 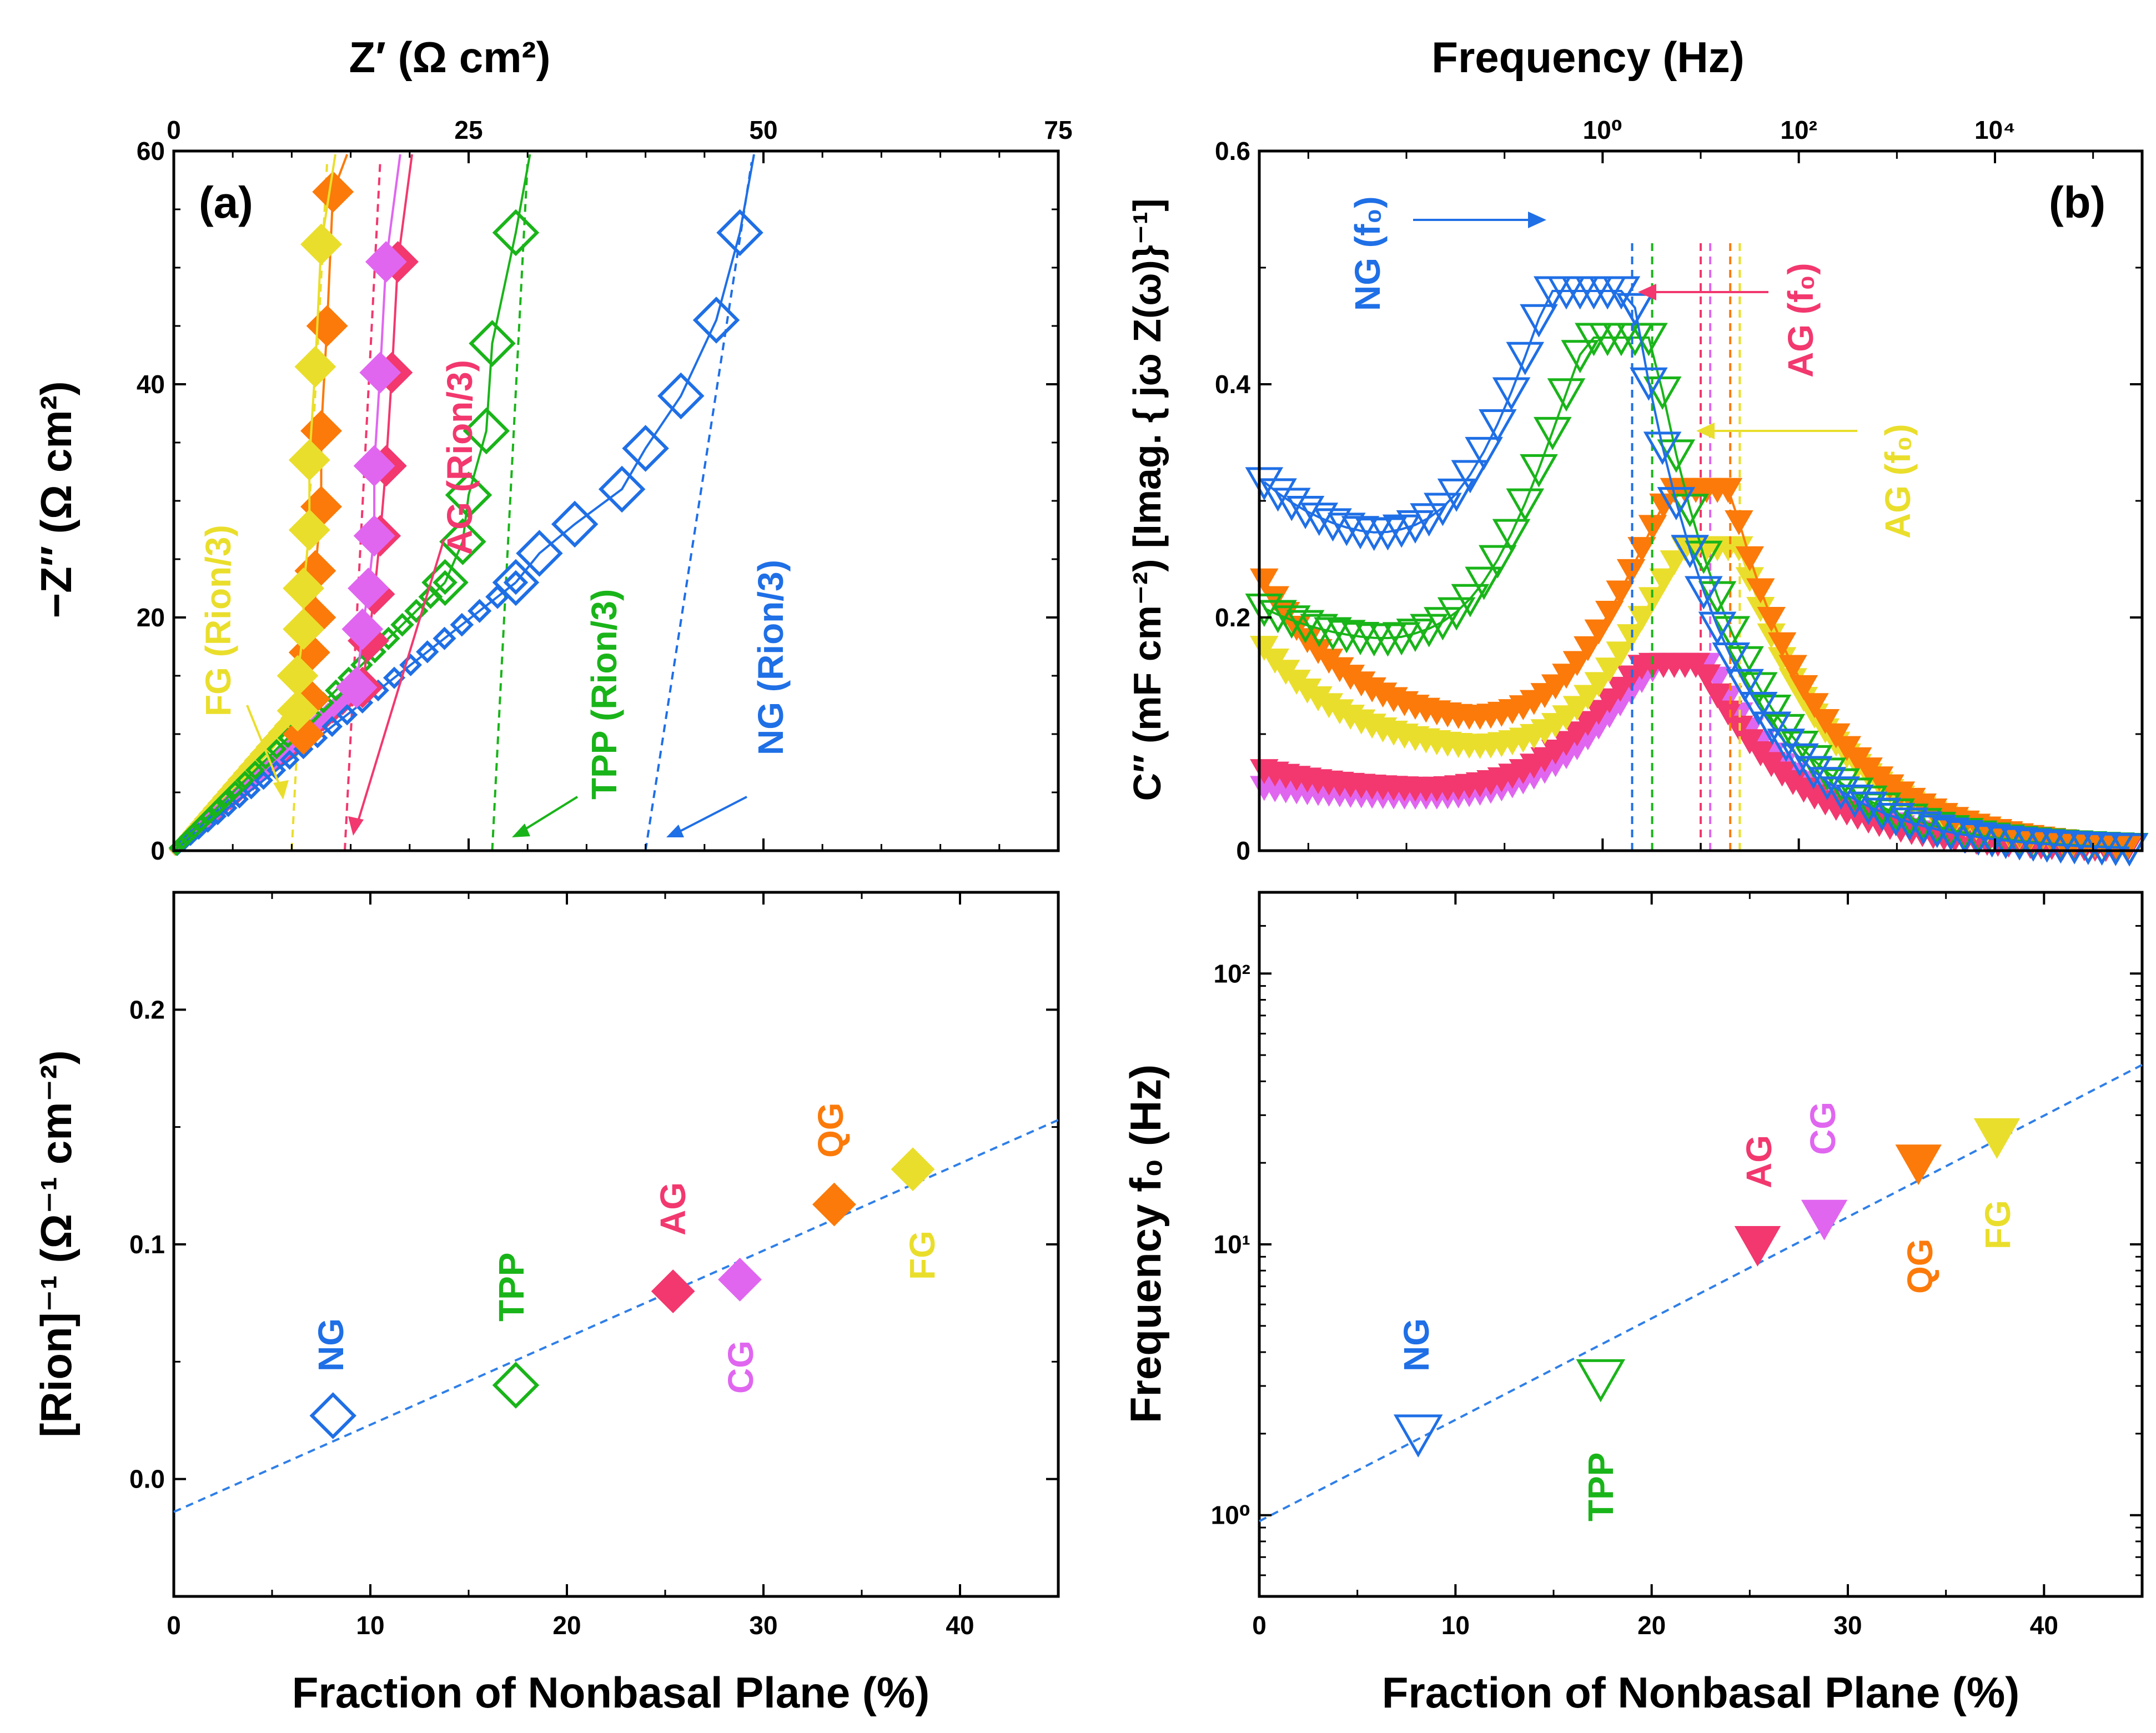 What do you see at coordinates (157, 850) in the screenshot?
I see `nyquist-y-tick-label: 0` at bounding box center [157, 850].